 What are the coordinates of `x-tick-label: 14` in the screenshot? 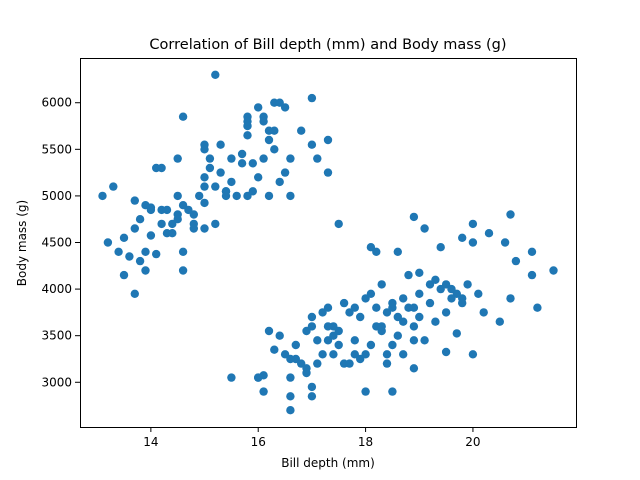 It's located at (150, 442).